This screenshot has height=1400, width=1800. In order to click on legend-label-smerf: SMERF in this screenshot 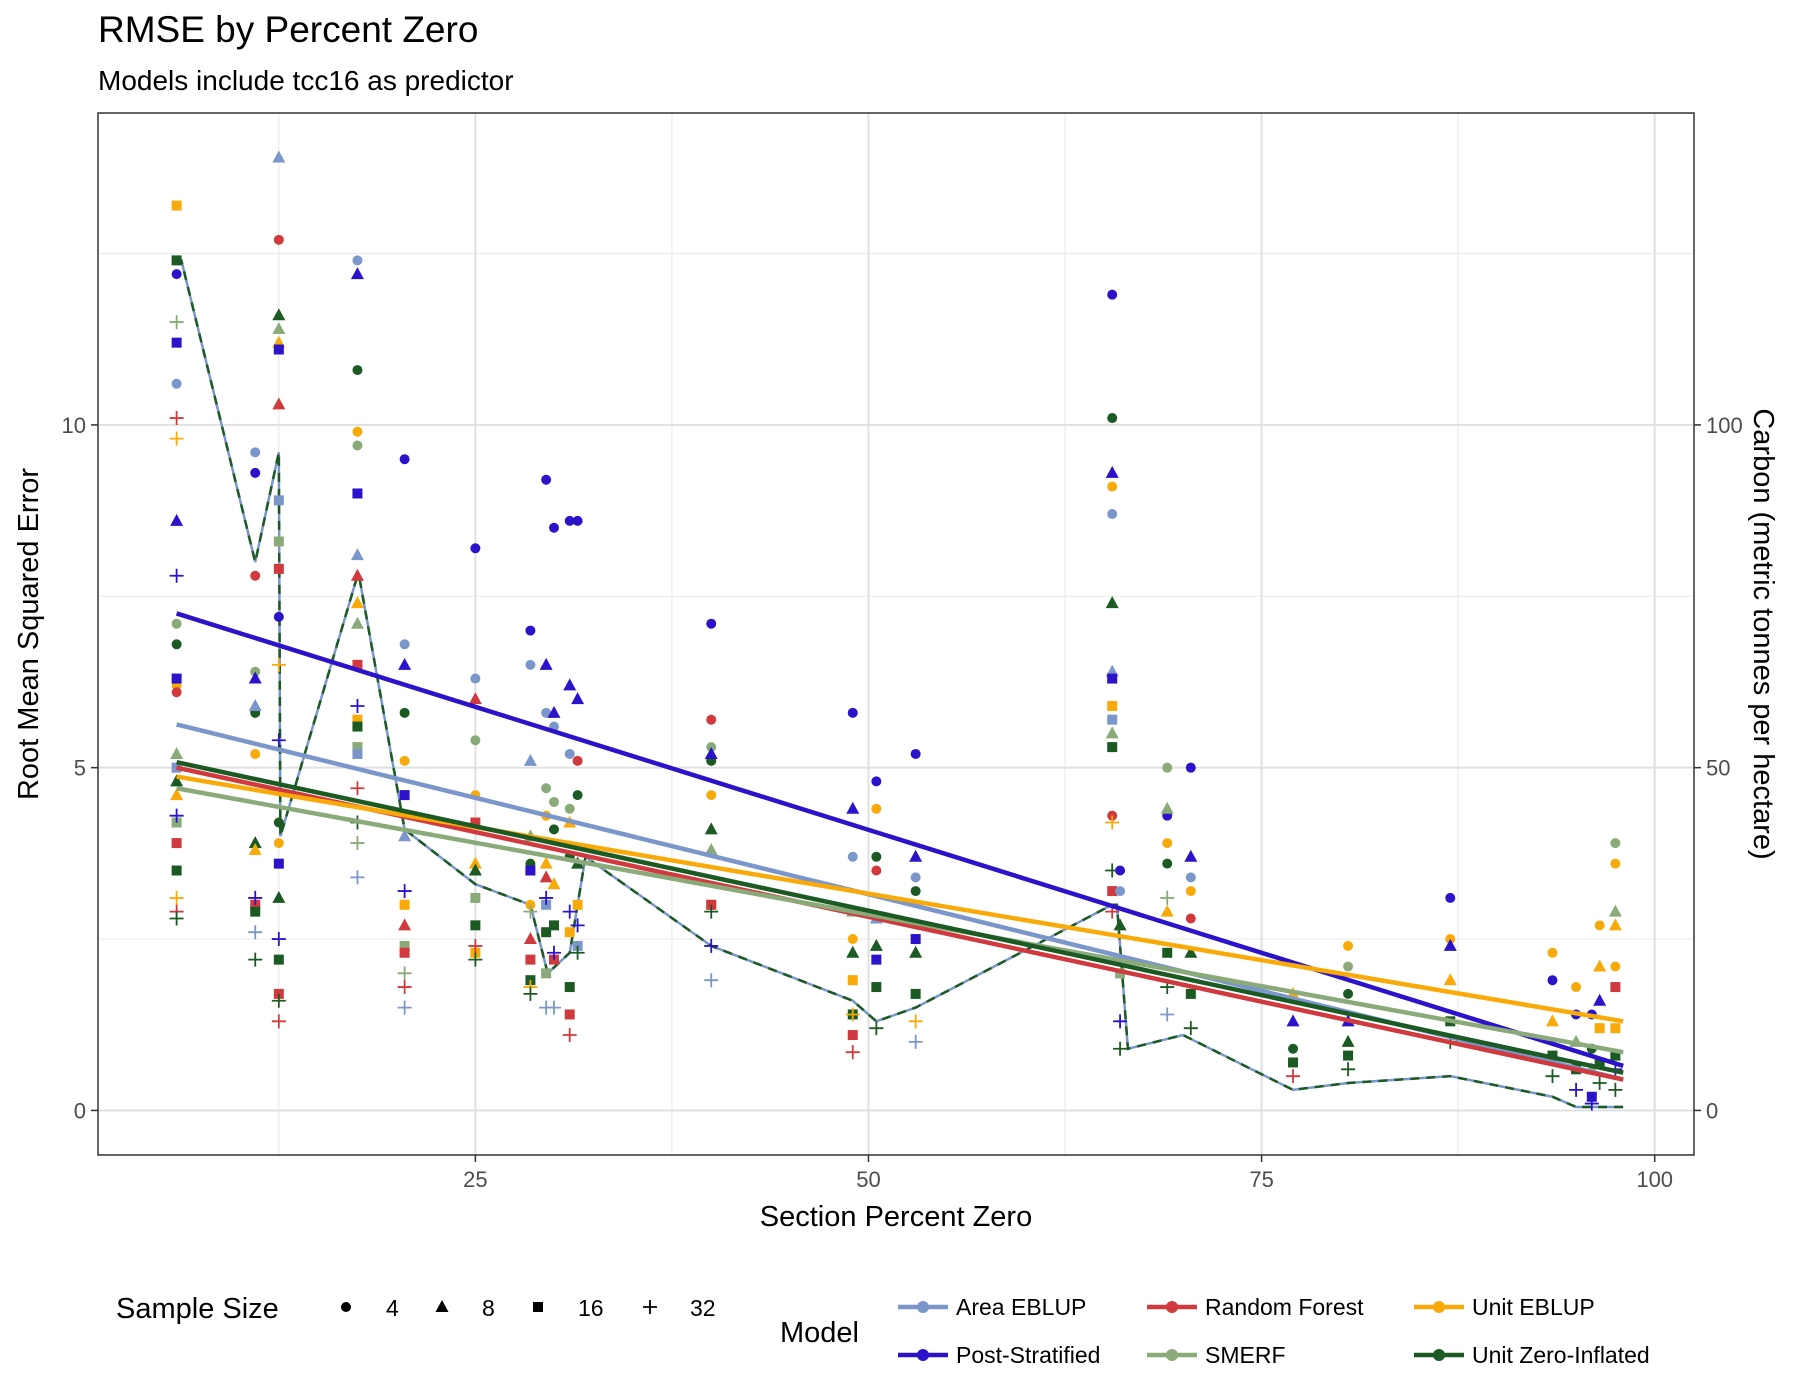, I will do `click(1245, 1355)`.